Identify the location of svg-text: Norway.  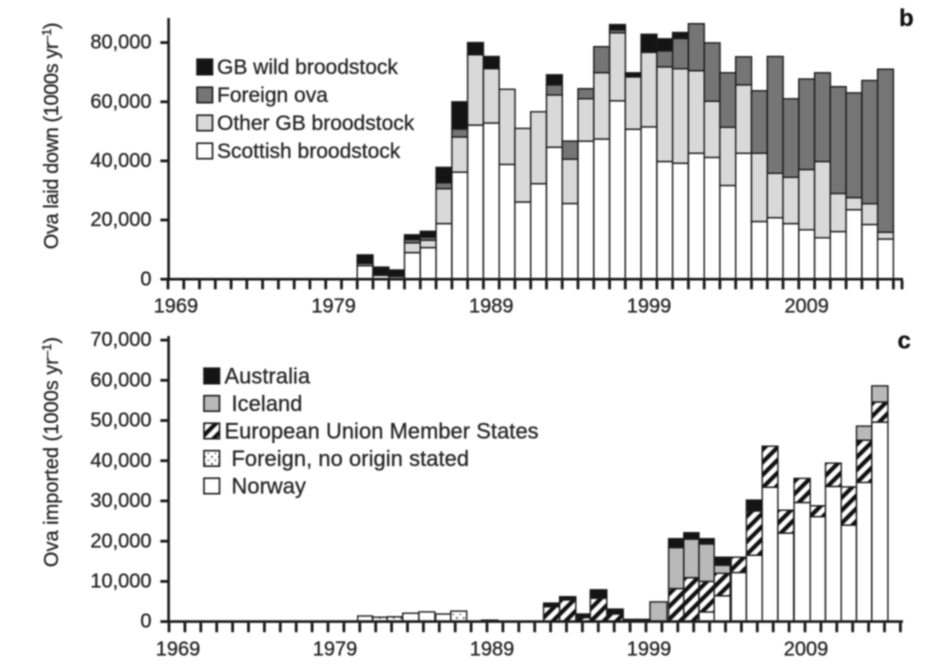
(269, 485).